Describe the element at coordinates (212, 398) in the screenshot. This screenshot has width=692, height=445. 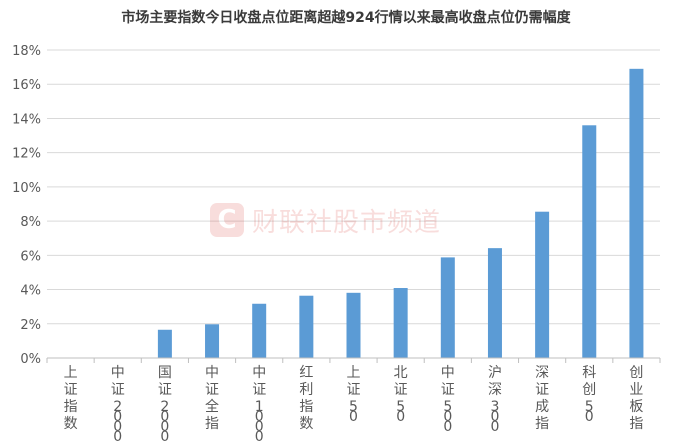
I see `x-tick-label: 中证全指` at that location.